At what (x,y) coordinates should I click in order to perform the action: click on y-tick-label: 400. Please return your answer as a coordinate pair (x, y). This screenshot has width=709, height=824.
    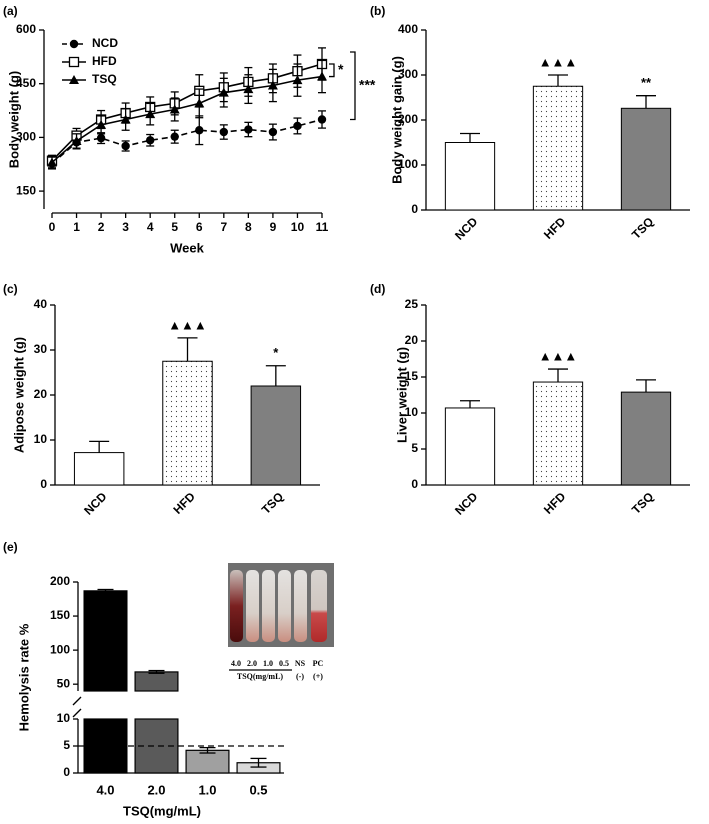
    Looking at the image, I should click on (408, 29).